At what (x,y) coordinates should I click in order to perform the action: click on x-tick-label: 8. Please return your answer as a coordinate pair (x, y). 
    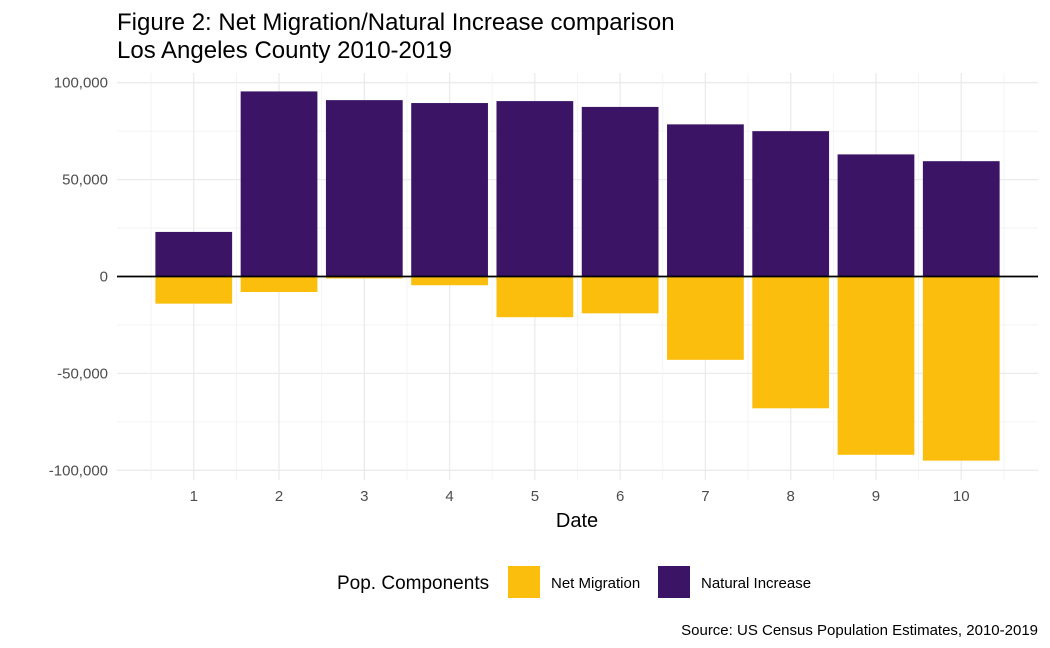
    Looking at the image, I should click on (791, 496).